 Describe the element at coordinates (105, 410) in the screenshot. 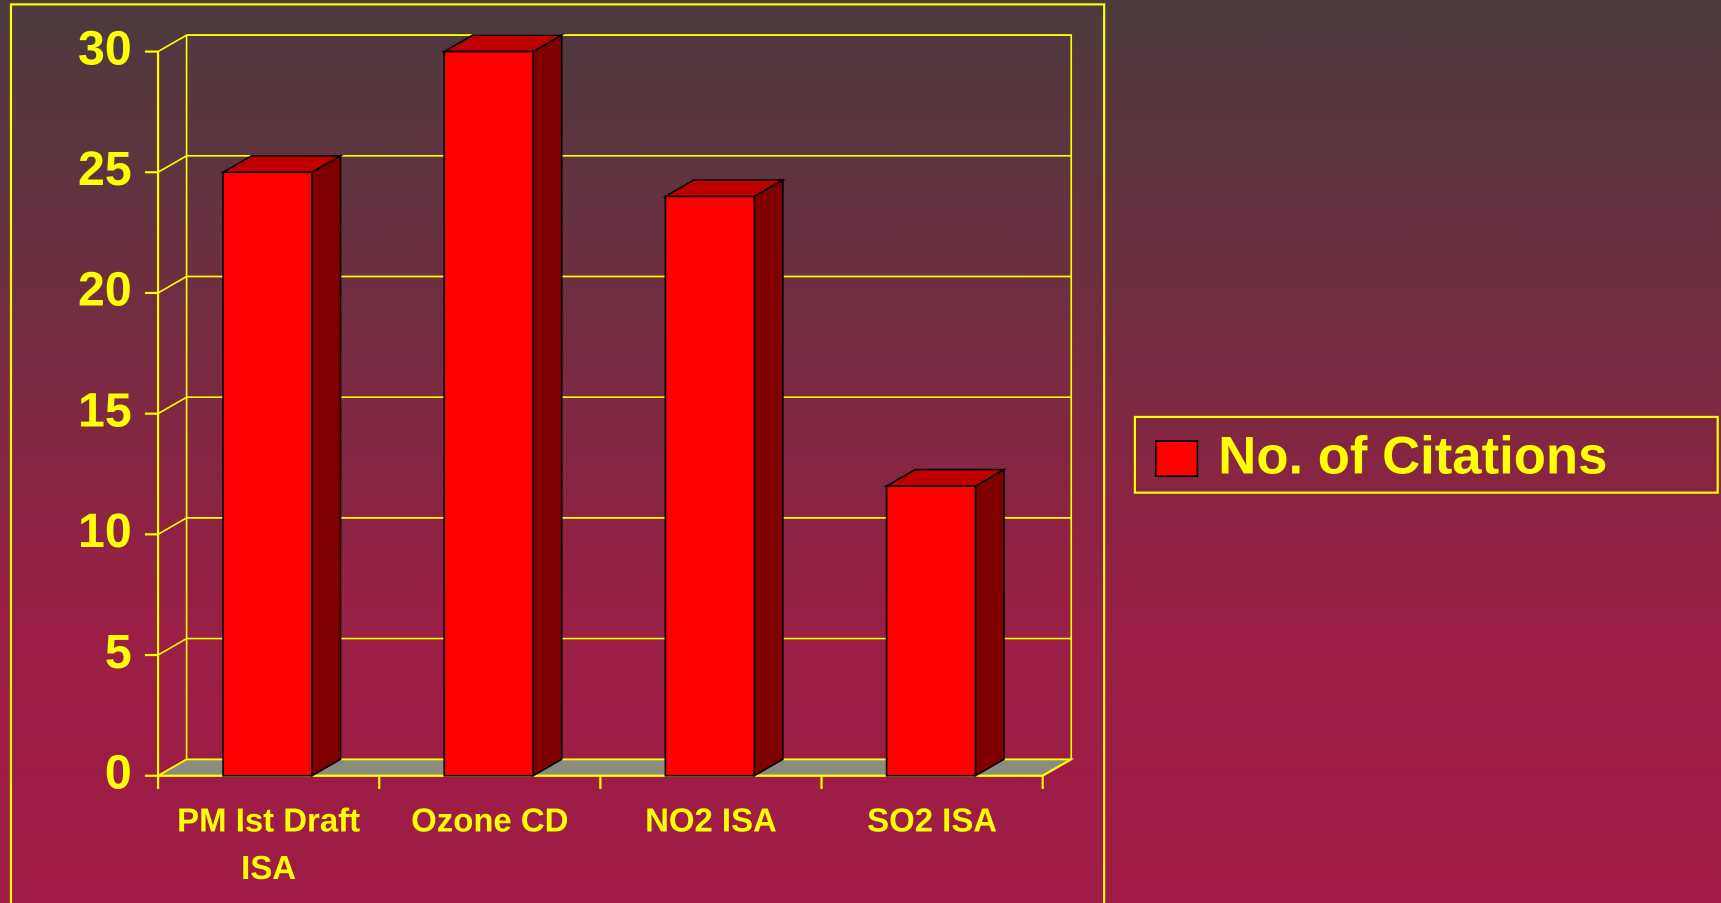

I see `y-tick-label: 15` at that location.